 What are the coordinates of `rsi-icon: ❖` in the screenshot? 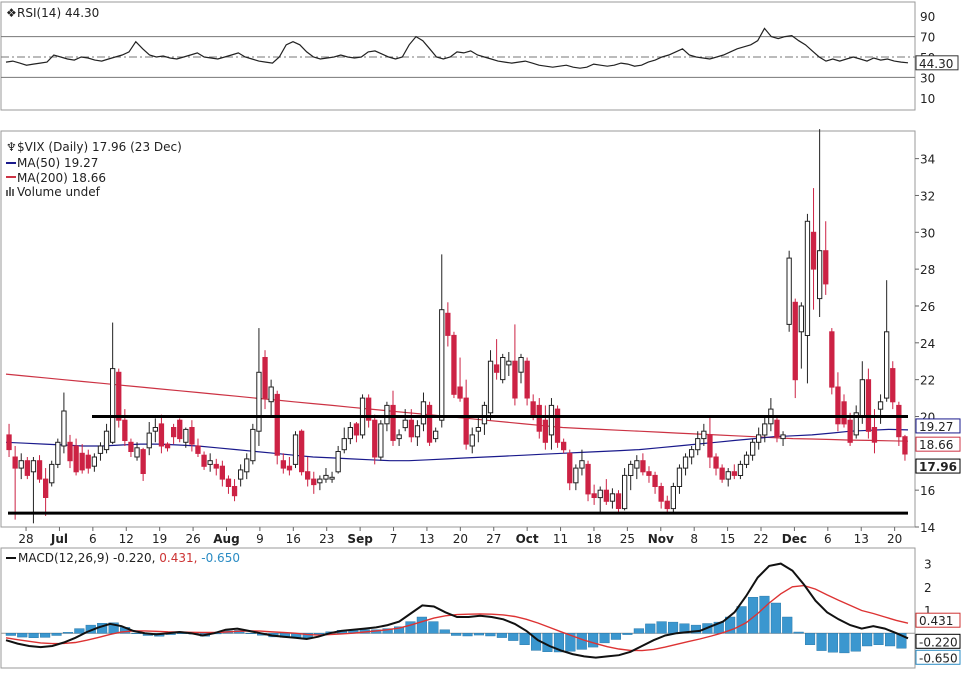 It's located at (11, 13).